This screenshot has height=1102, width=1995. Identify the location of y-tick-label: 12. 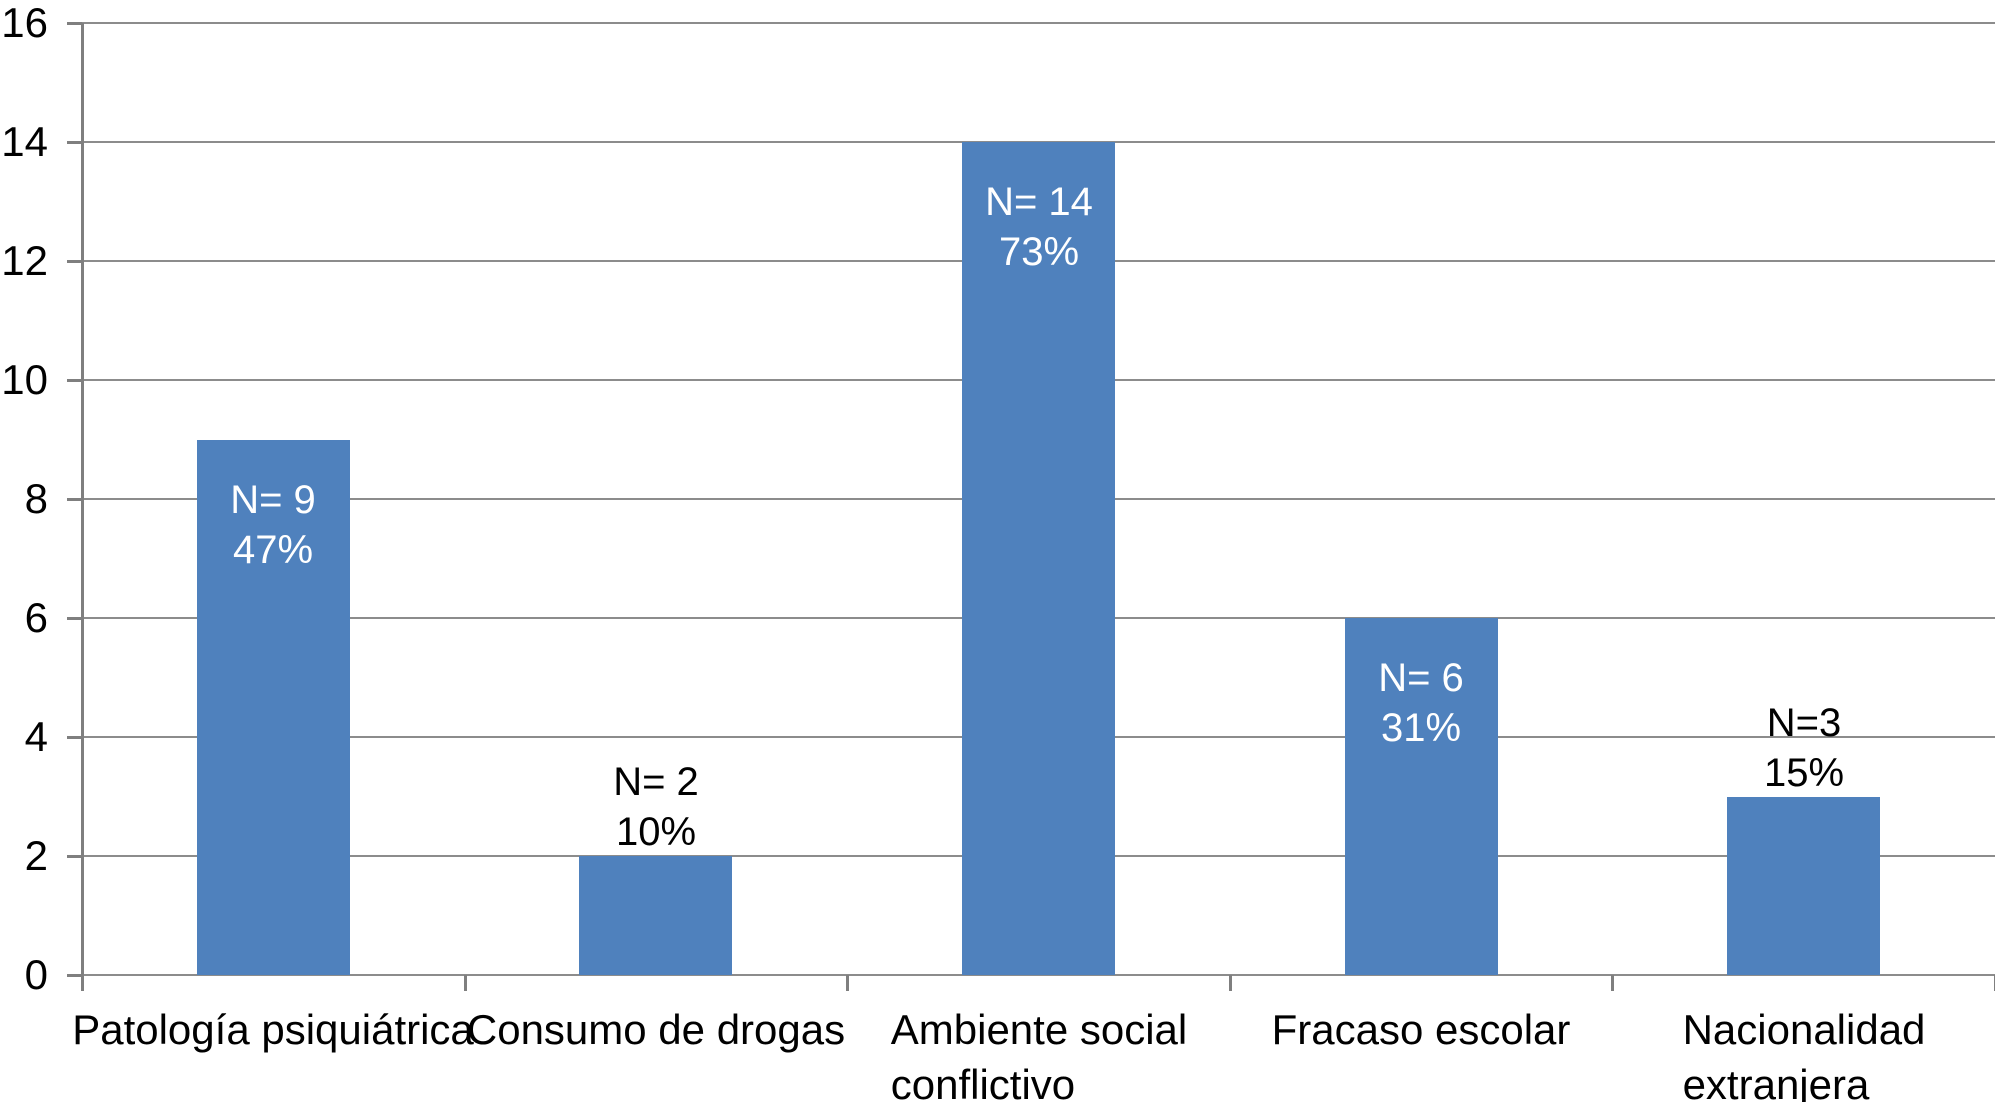
(24, 260).